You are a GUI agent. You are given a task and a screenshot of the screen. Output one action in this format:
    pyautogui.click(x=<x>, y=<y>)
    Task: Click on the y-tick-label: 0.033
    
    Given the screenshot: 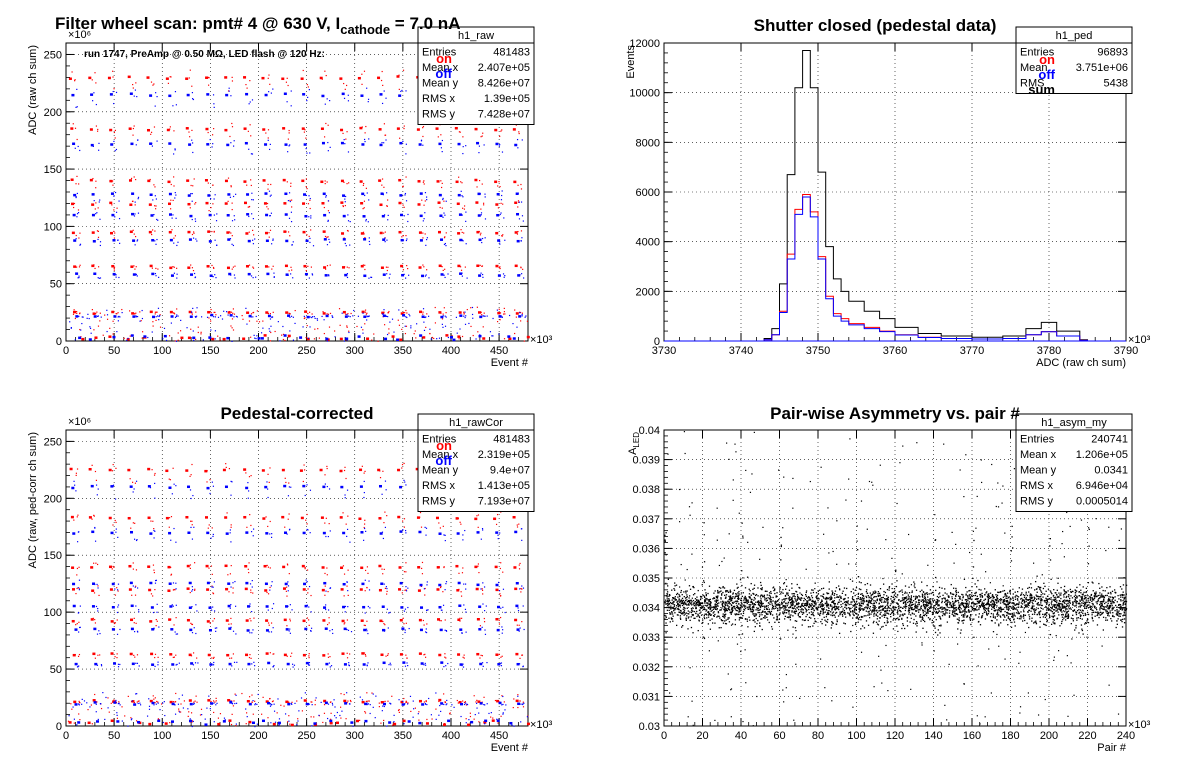 What is the action you would take?
    pyautogui.click(x=646, y=638)
    